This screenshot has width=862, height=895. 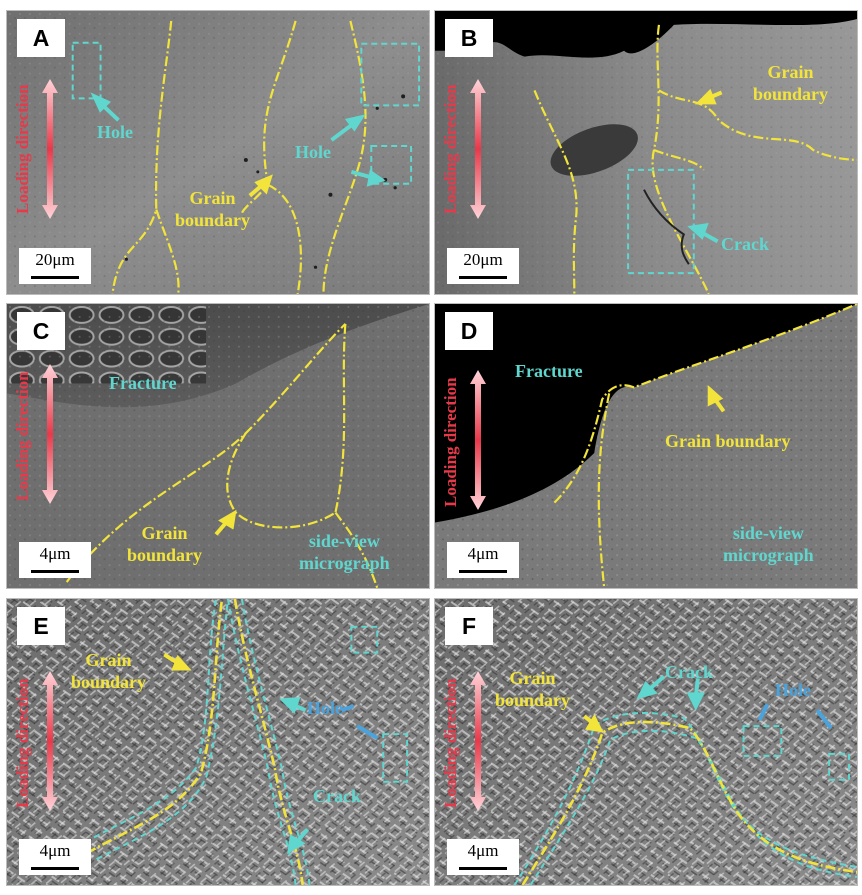 I want to click on scale-bar-a: 20μm, so click(x=55, y=266).